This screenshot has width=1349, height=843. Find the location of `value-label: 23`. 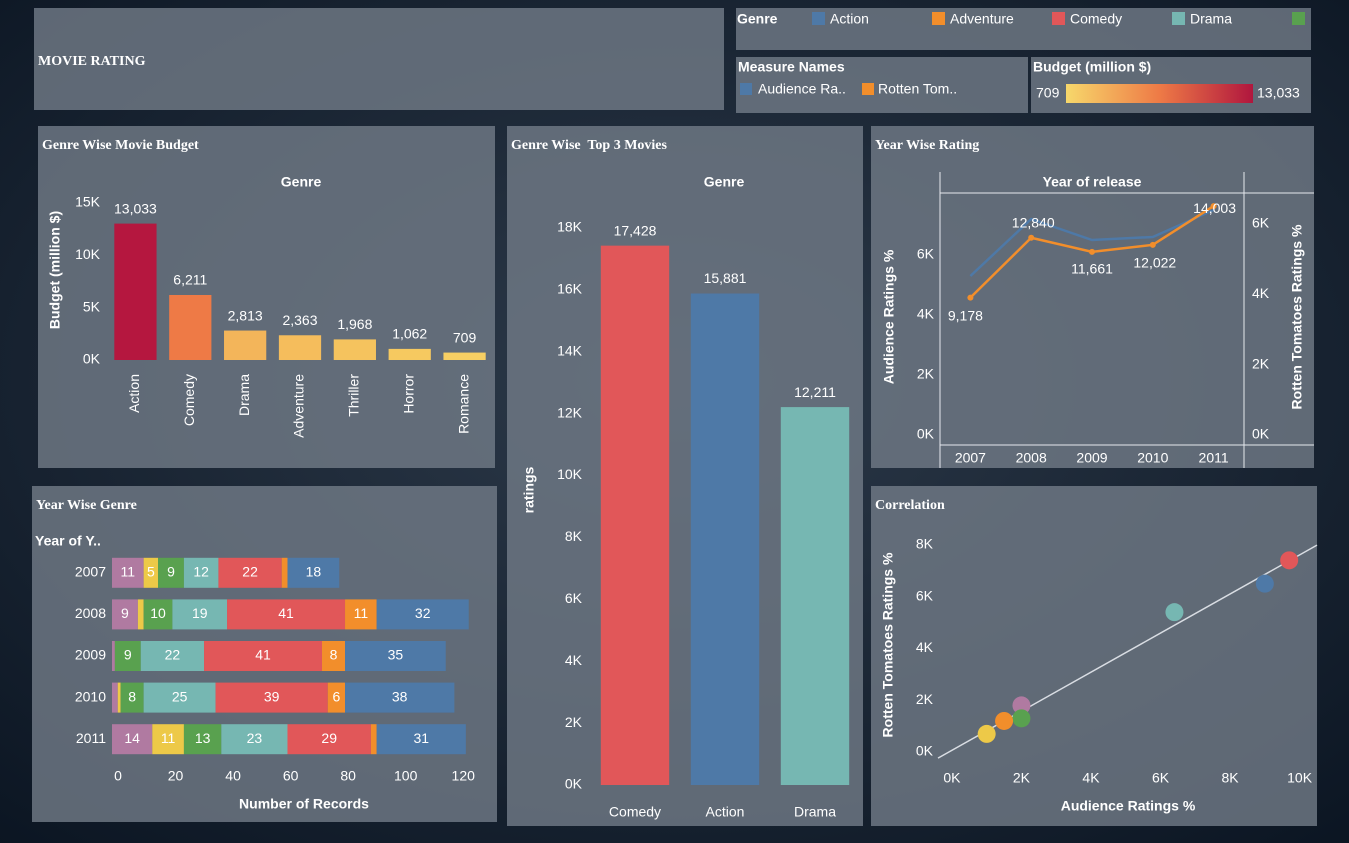

value-label: 23 is located at coordinates (255, 738).